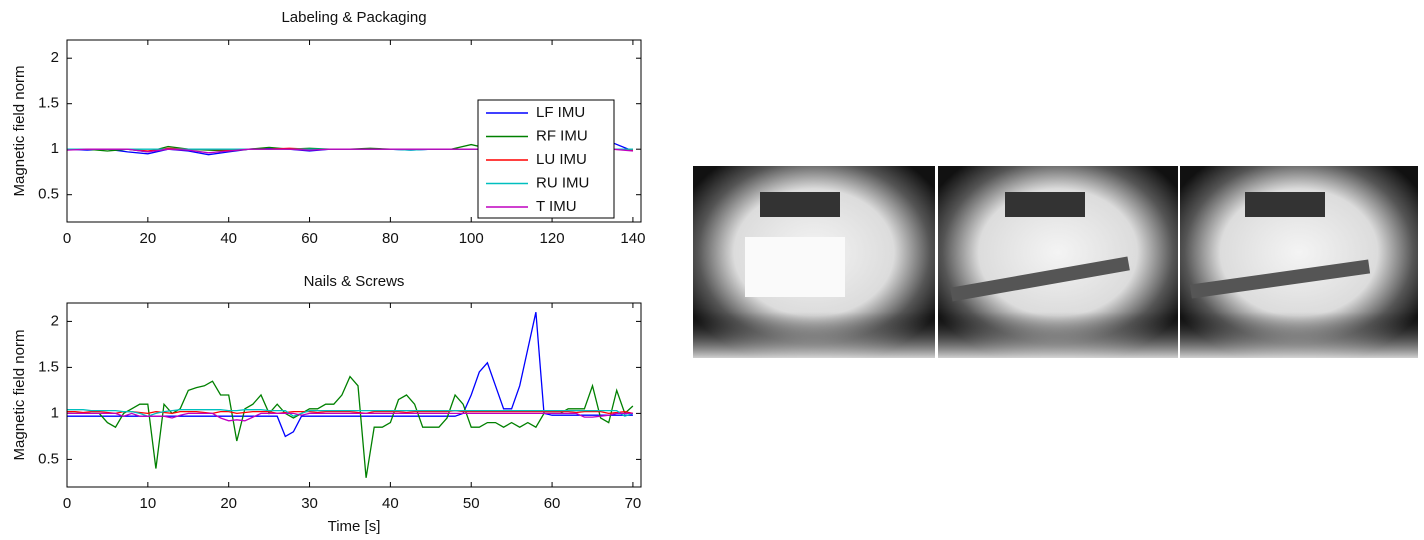  Describe the element at coordinates (556, 206) in the screenshot. I see `legend-label: T IMU` at that location.